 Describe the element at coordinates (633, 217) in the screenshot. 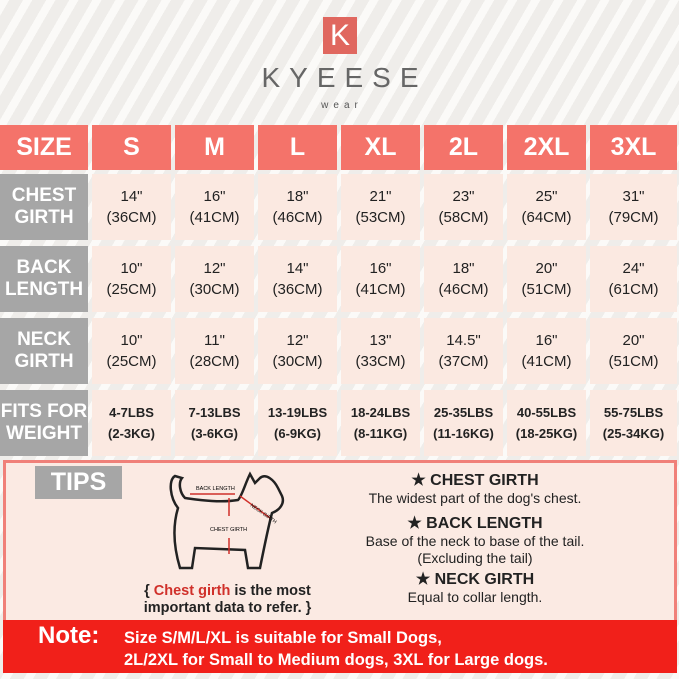

I see `cell-line: (79CM)` at that location.